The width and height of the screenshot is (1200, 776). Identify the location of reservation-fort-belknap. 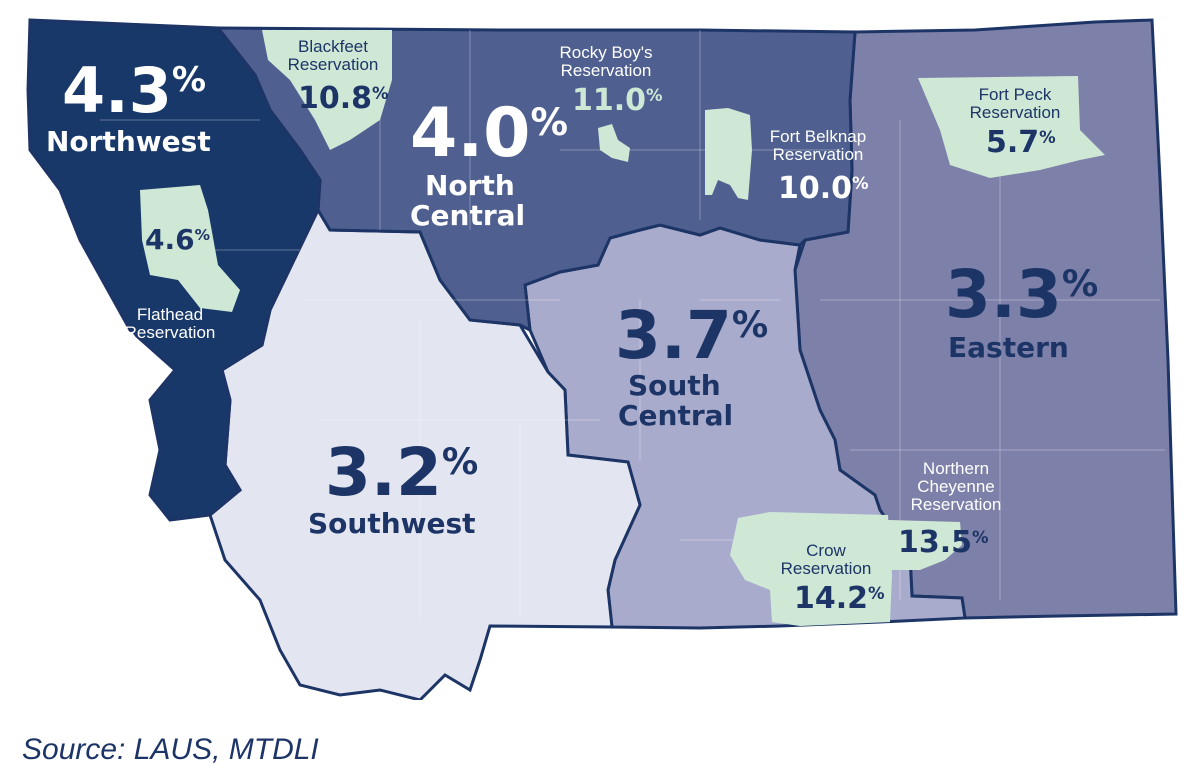
(728, 154).